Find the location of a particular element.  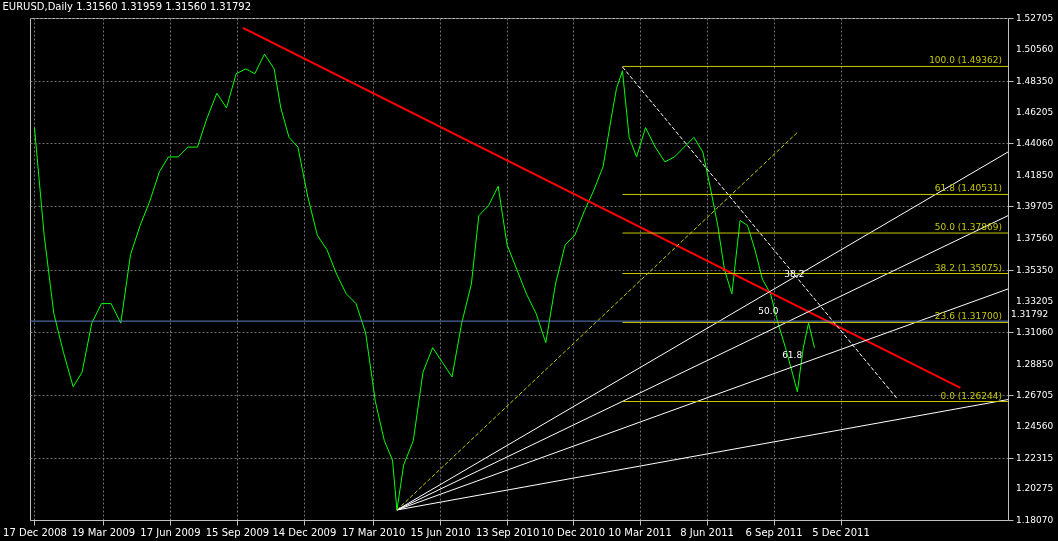

x-tick-label: 8 Jun 2011 is located at coordinates (707, 532).